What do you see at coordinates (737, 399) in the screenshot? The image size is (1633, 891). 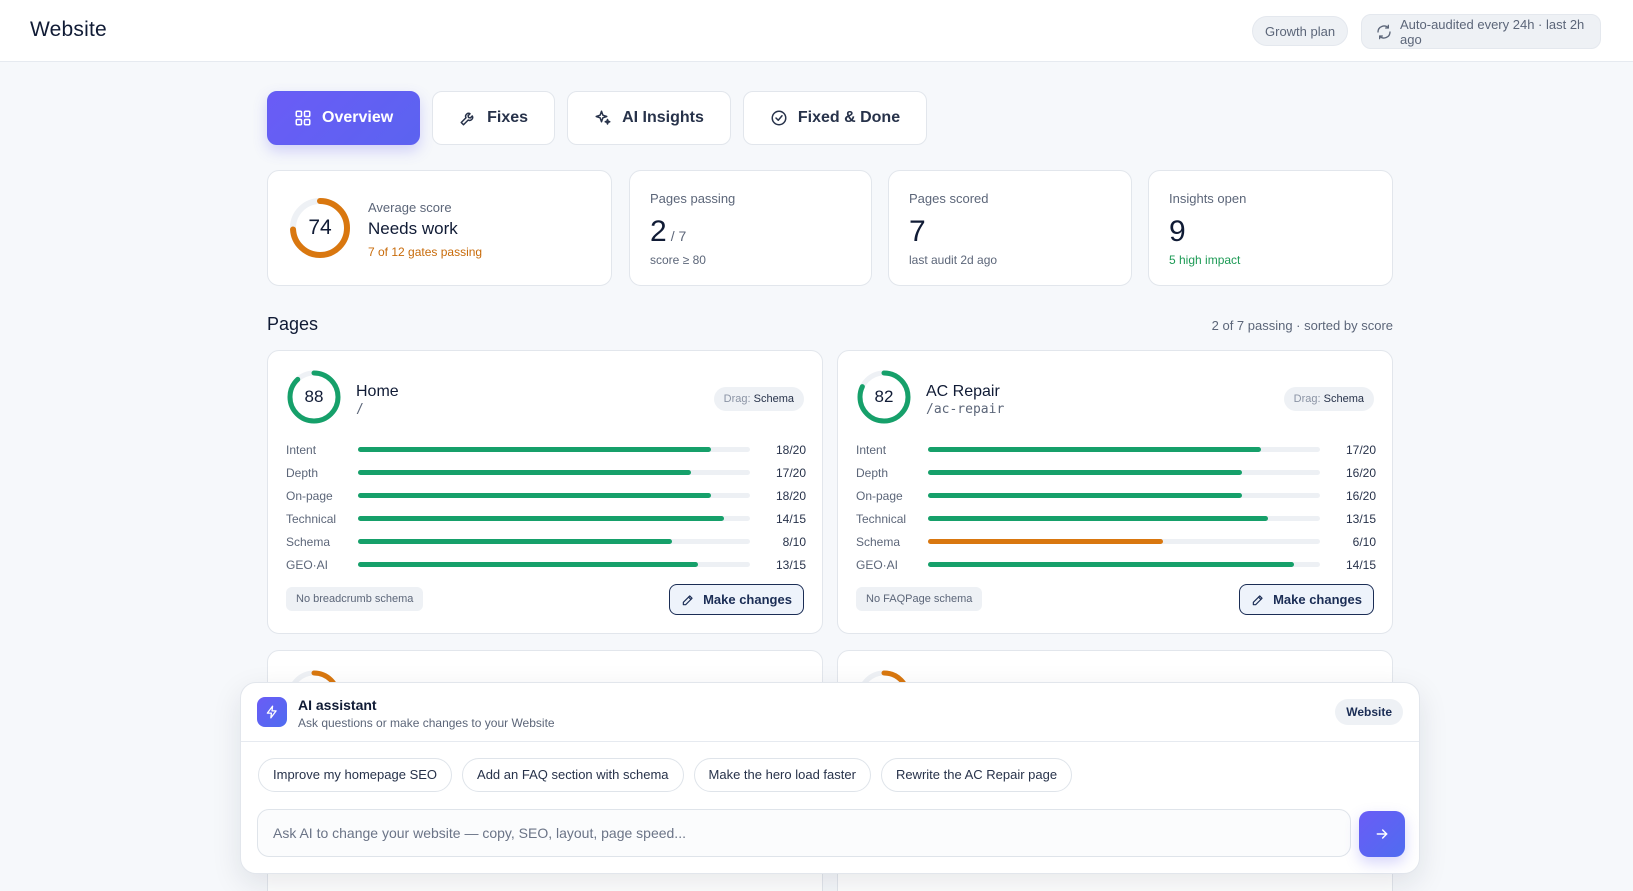 I see `drag-label: Drag:` at bounding box center [737, 399].